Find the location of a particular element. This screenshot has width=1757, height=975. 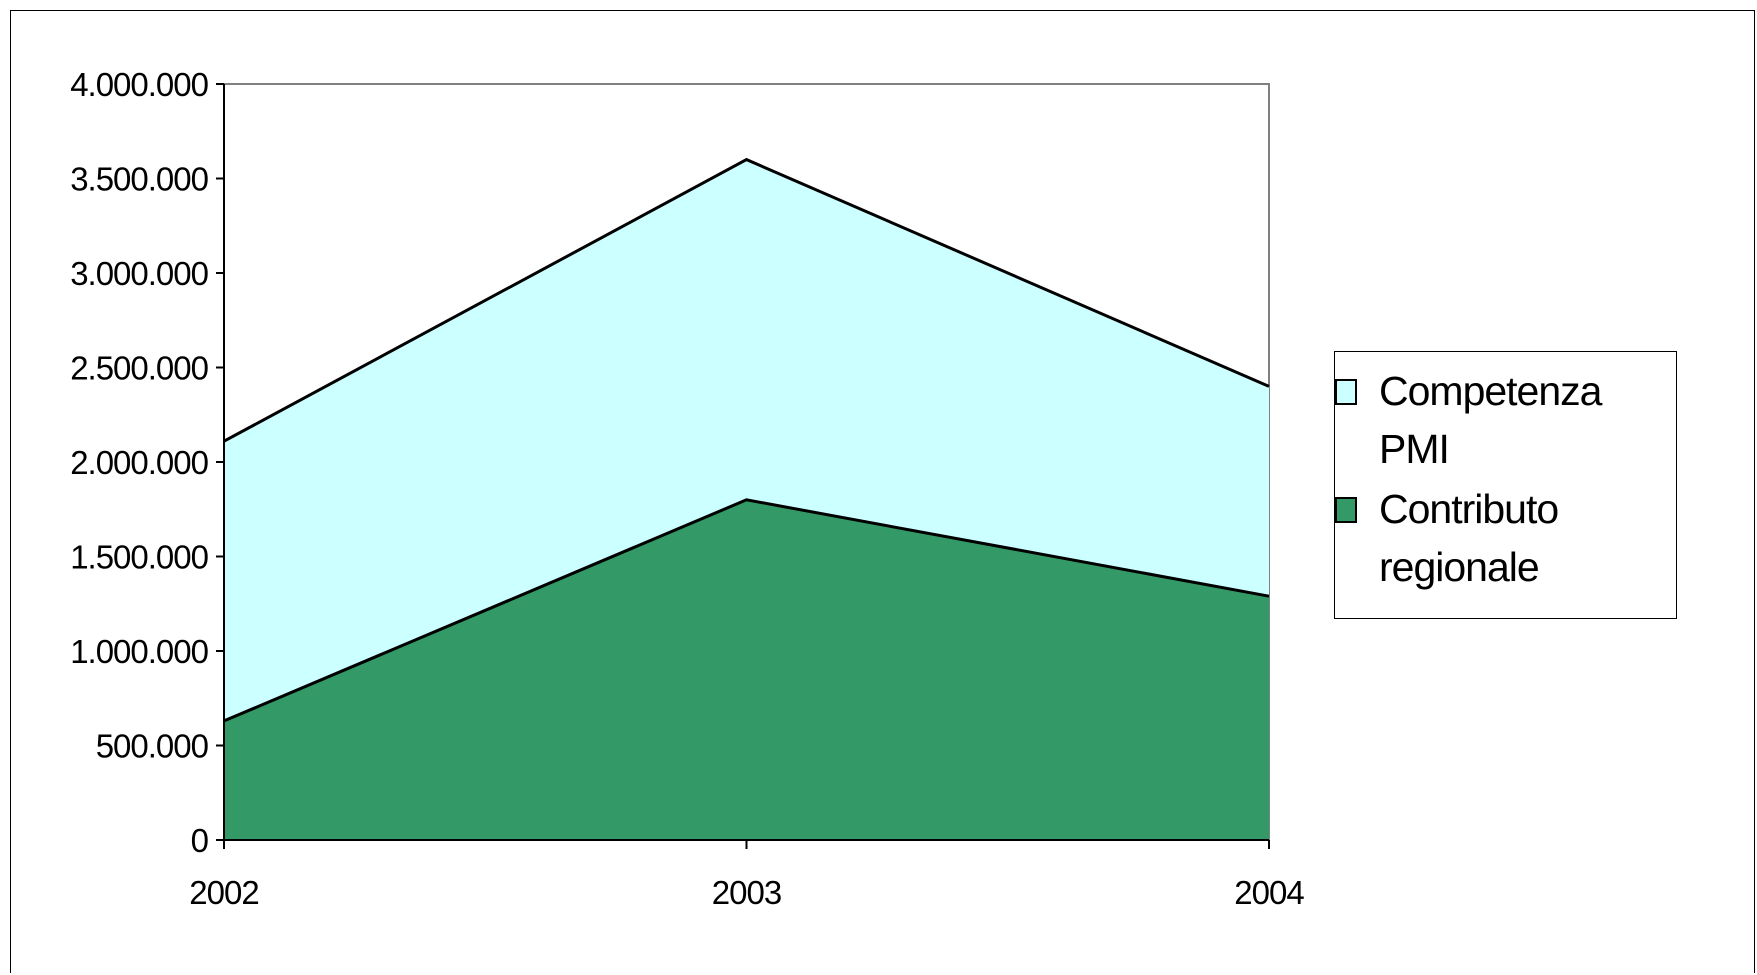

y-tick-label-3: 1.500.000 is located at coordinates (139, 557).